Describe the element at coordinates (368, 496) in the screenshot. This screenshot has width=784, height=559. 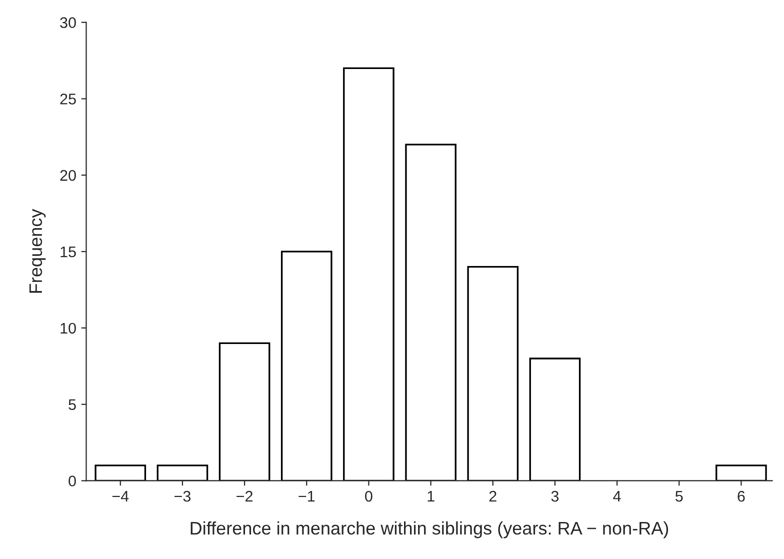
I see `x-tick-label: 0` at that location.